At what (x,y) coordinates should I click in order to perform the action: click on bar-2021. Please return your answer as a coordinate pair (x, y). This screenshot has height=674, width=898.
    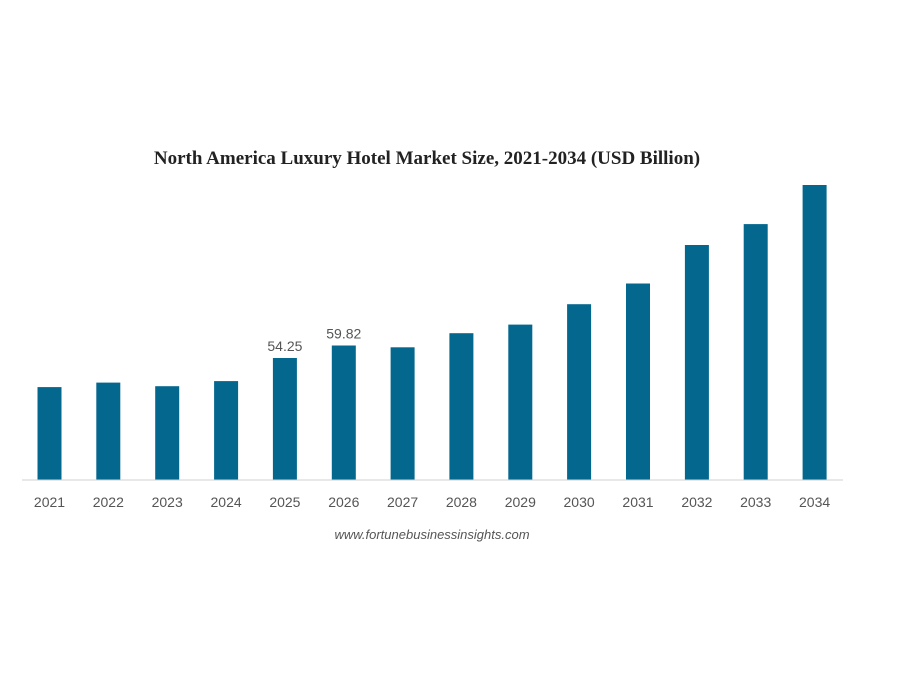
    Looking at the image, I should click on (49, 433).